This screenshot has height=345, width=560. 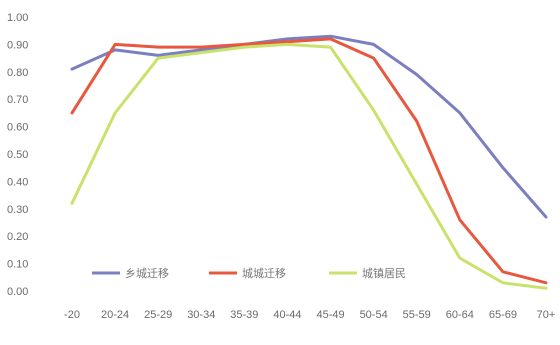 What do you see at coordinates (374, 315) in the screenshot?
I see `x-tick-label: 50-54` at bounding box center [374, 315].